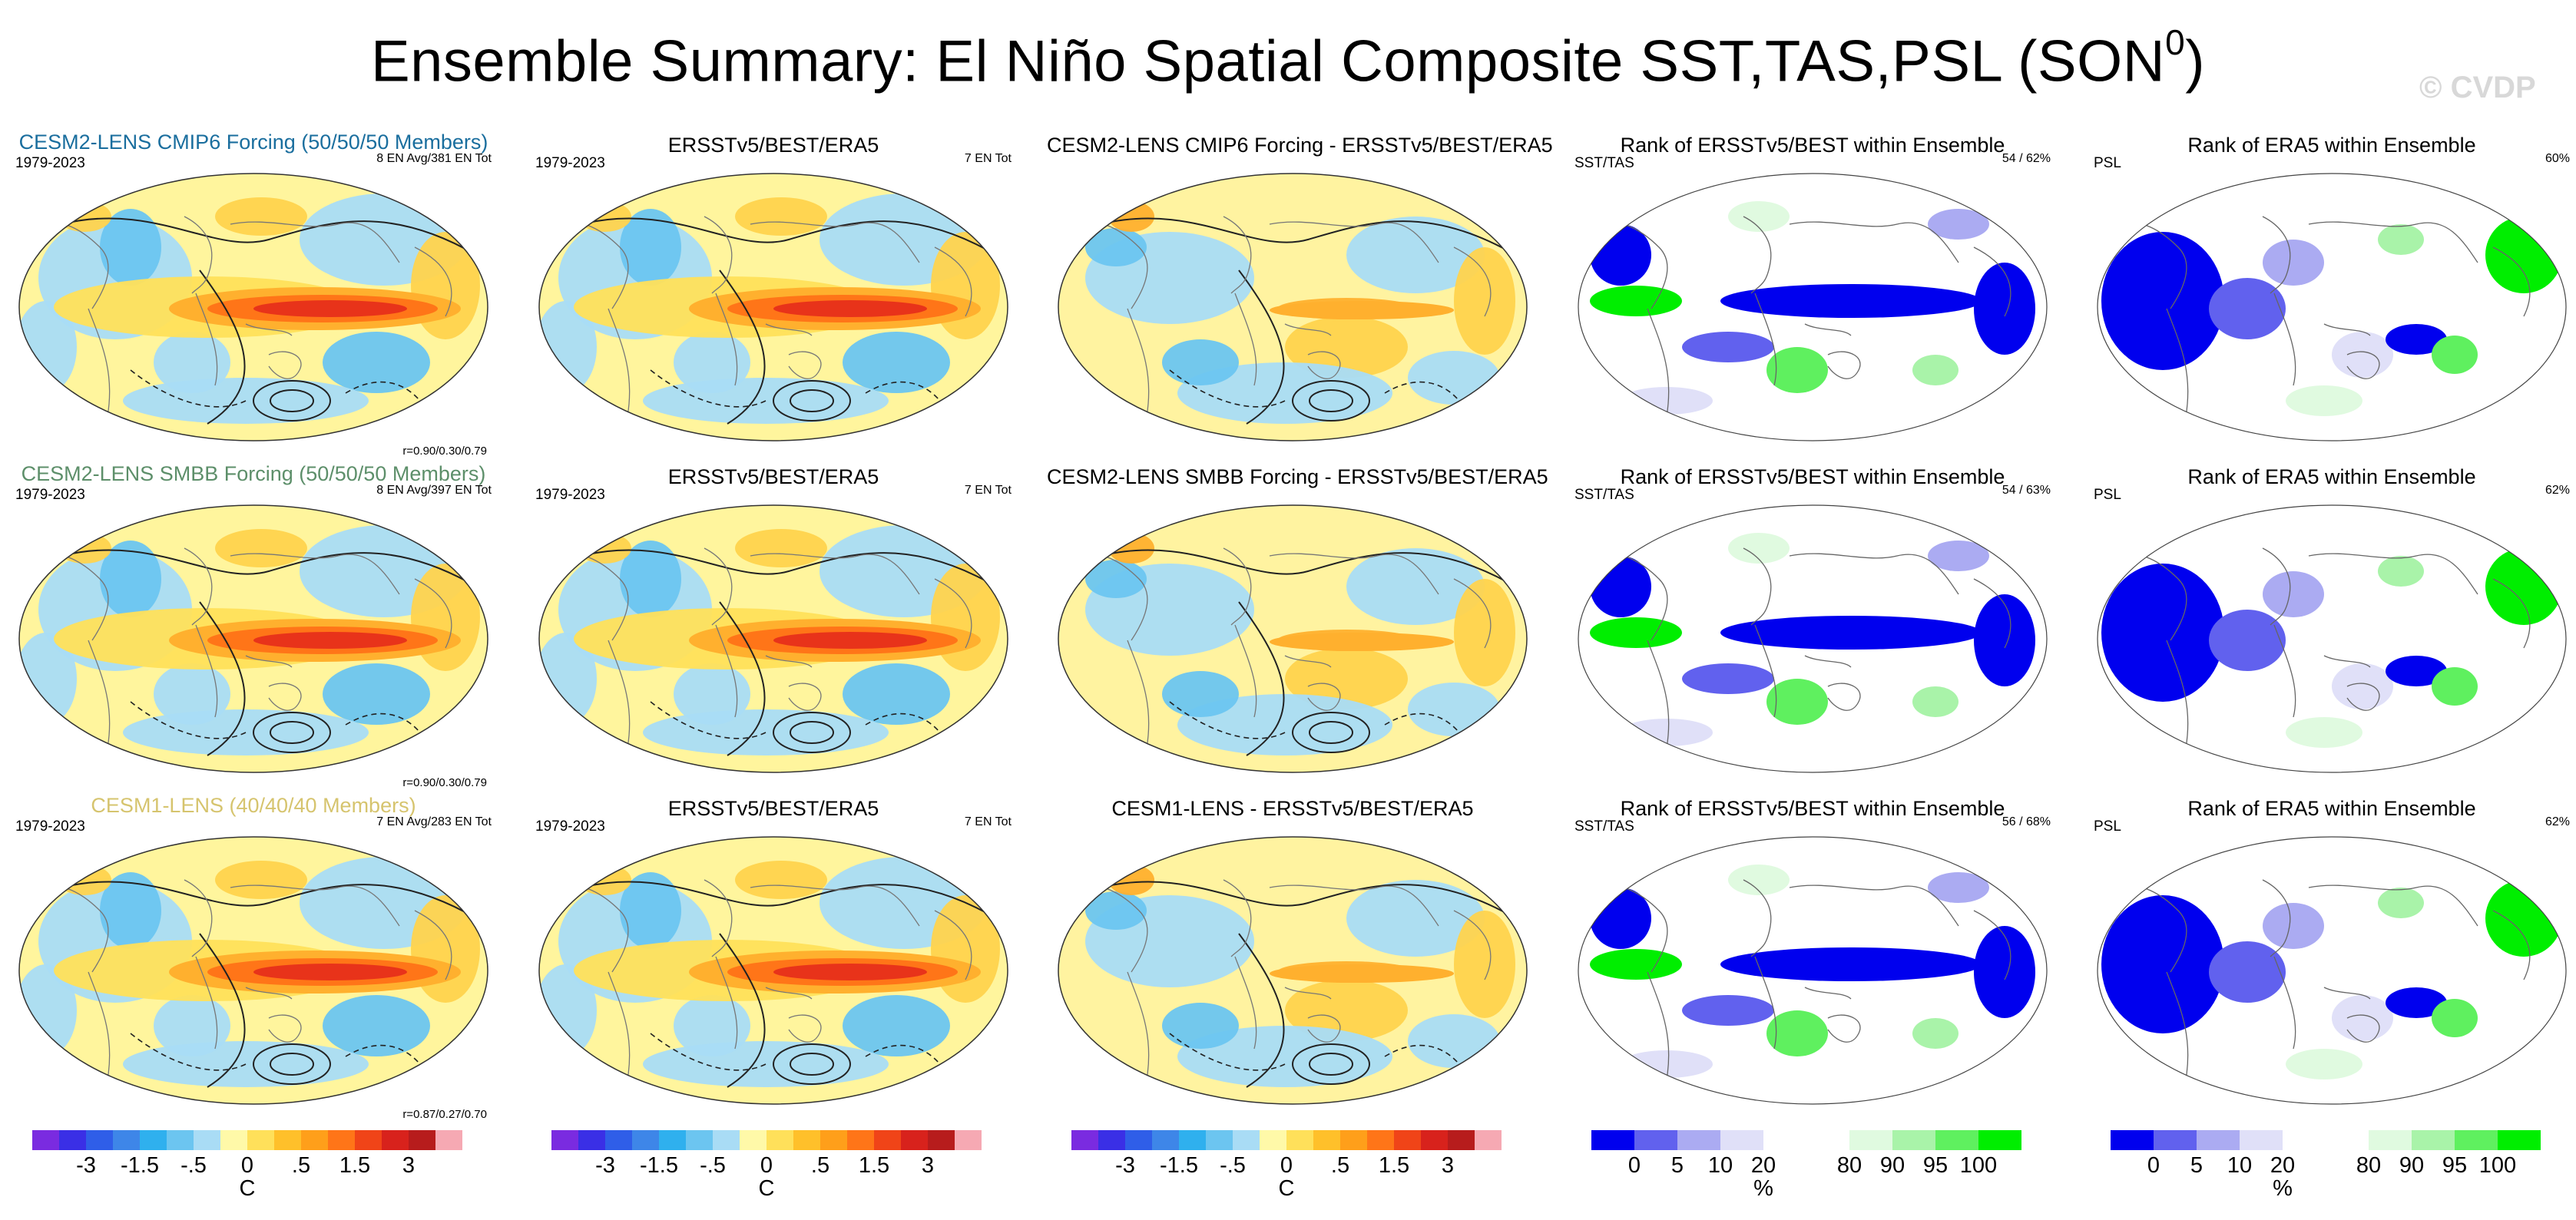  I want to click on panel-title: Rank of ERA5 within Ensemble, so click(2331, 145).